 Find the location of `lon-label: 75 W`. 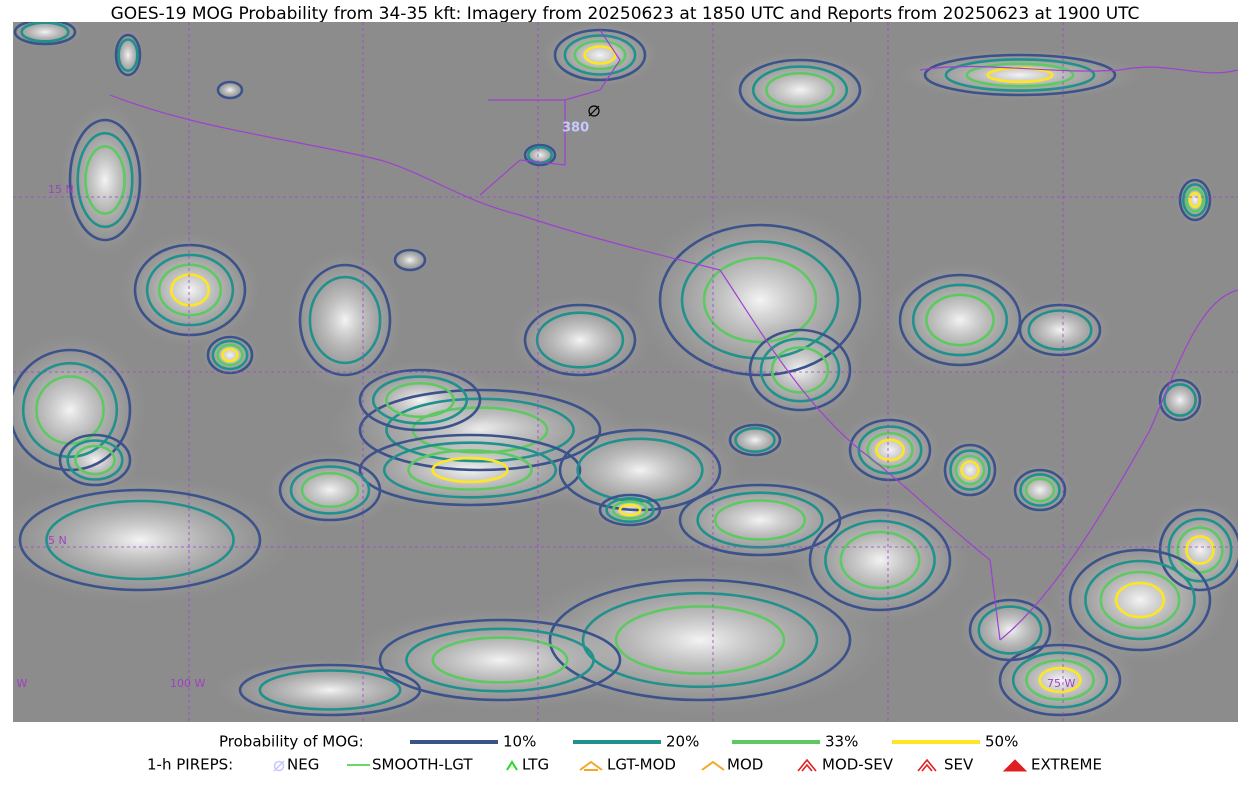

lon-label: 75 W is located at coordinates (1061, 683).